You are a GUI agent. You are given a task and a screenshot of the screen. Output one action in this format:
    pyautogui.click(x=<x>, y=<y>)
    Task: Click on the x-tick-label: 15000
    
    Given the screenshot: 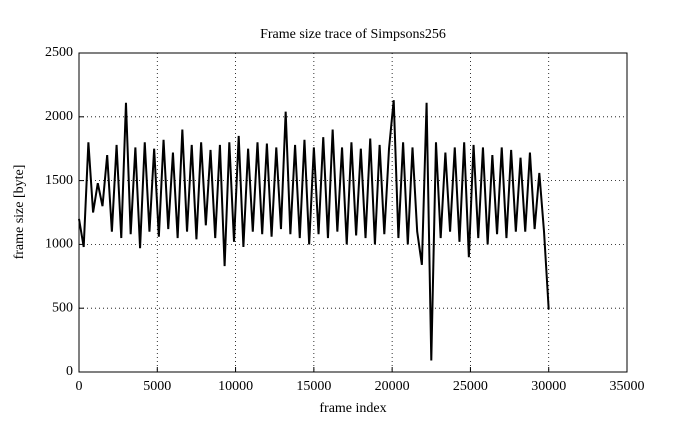 What is the action you would take?
    pyautogui.click(x=313, y=386)
    